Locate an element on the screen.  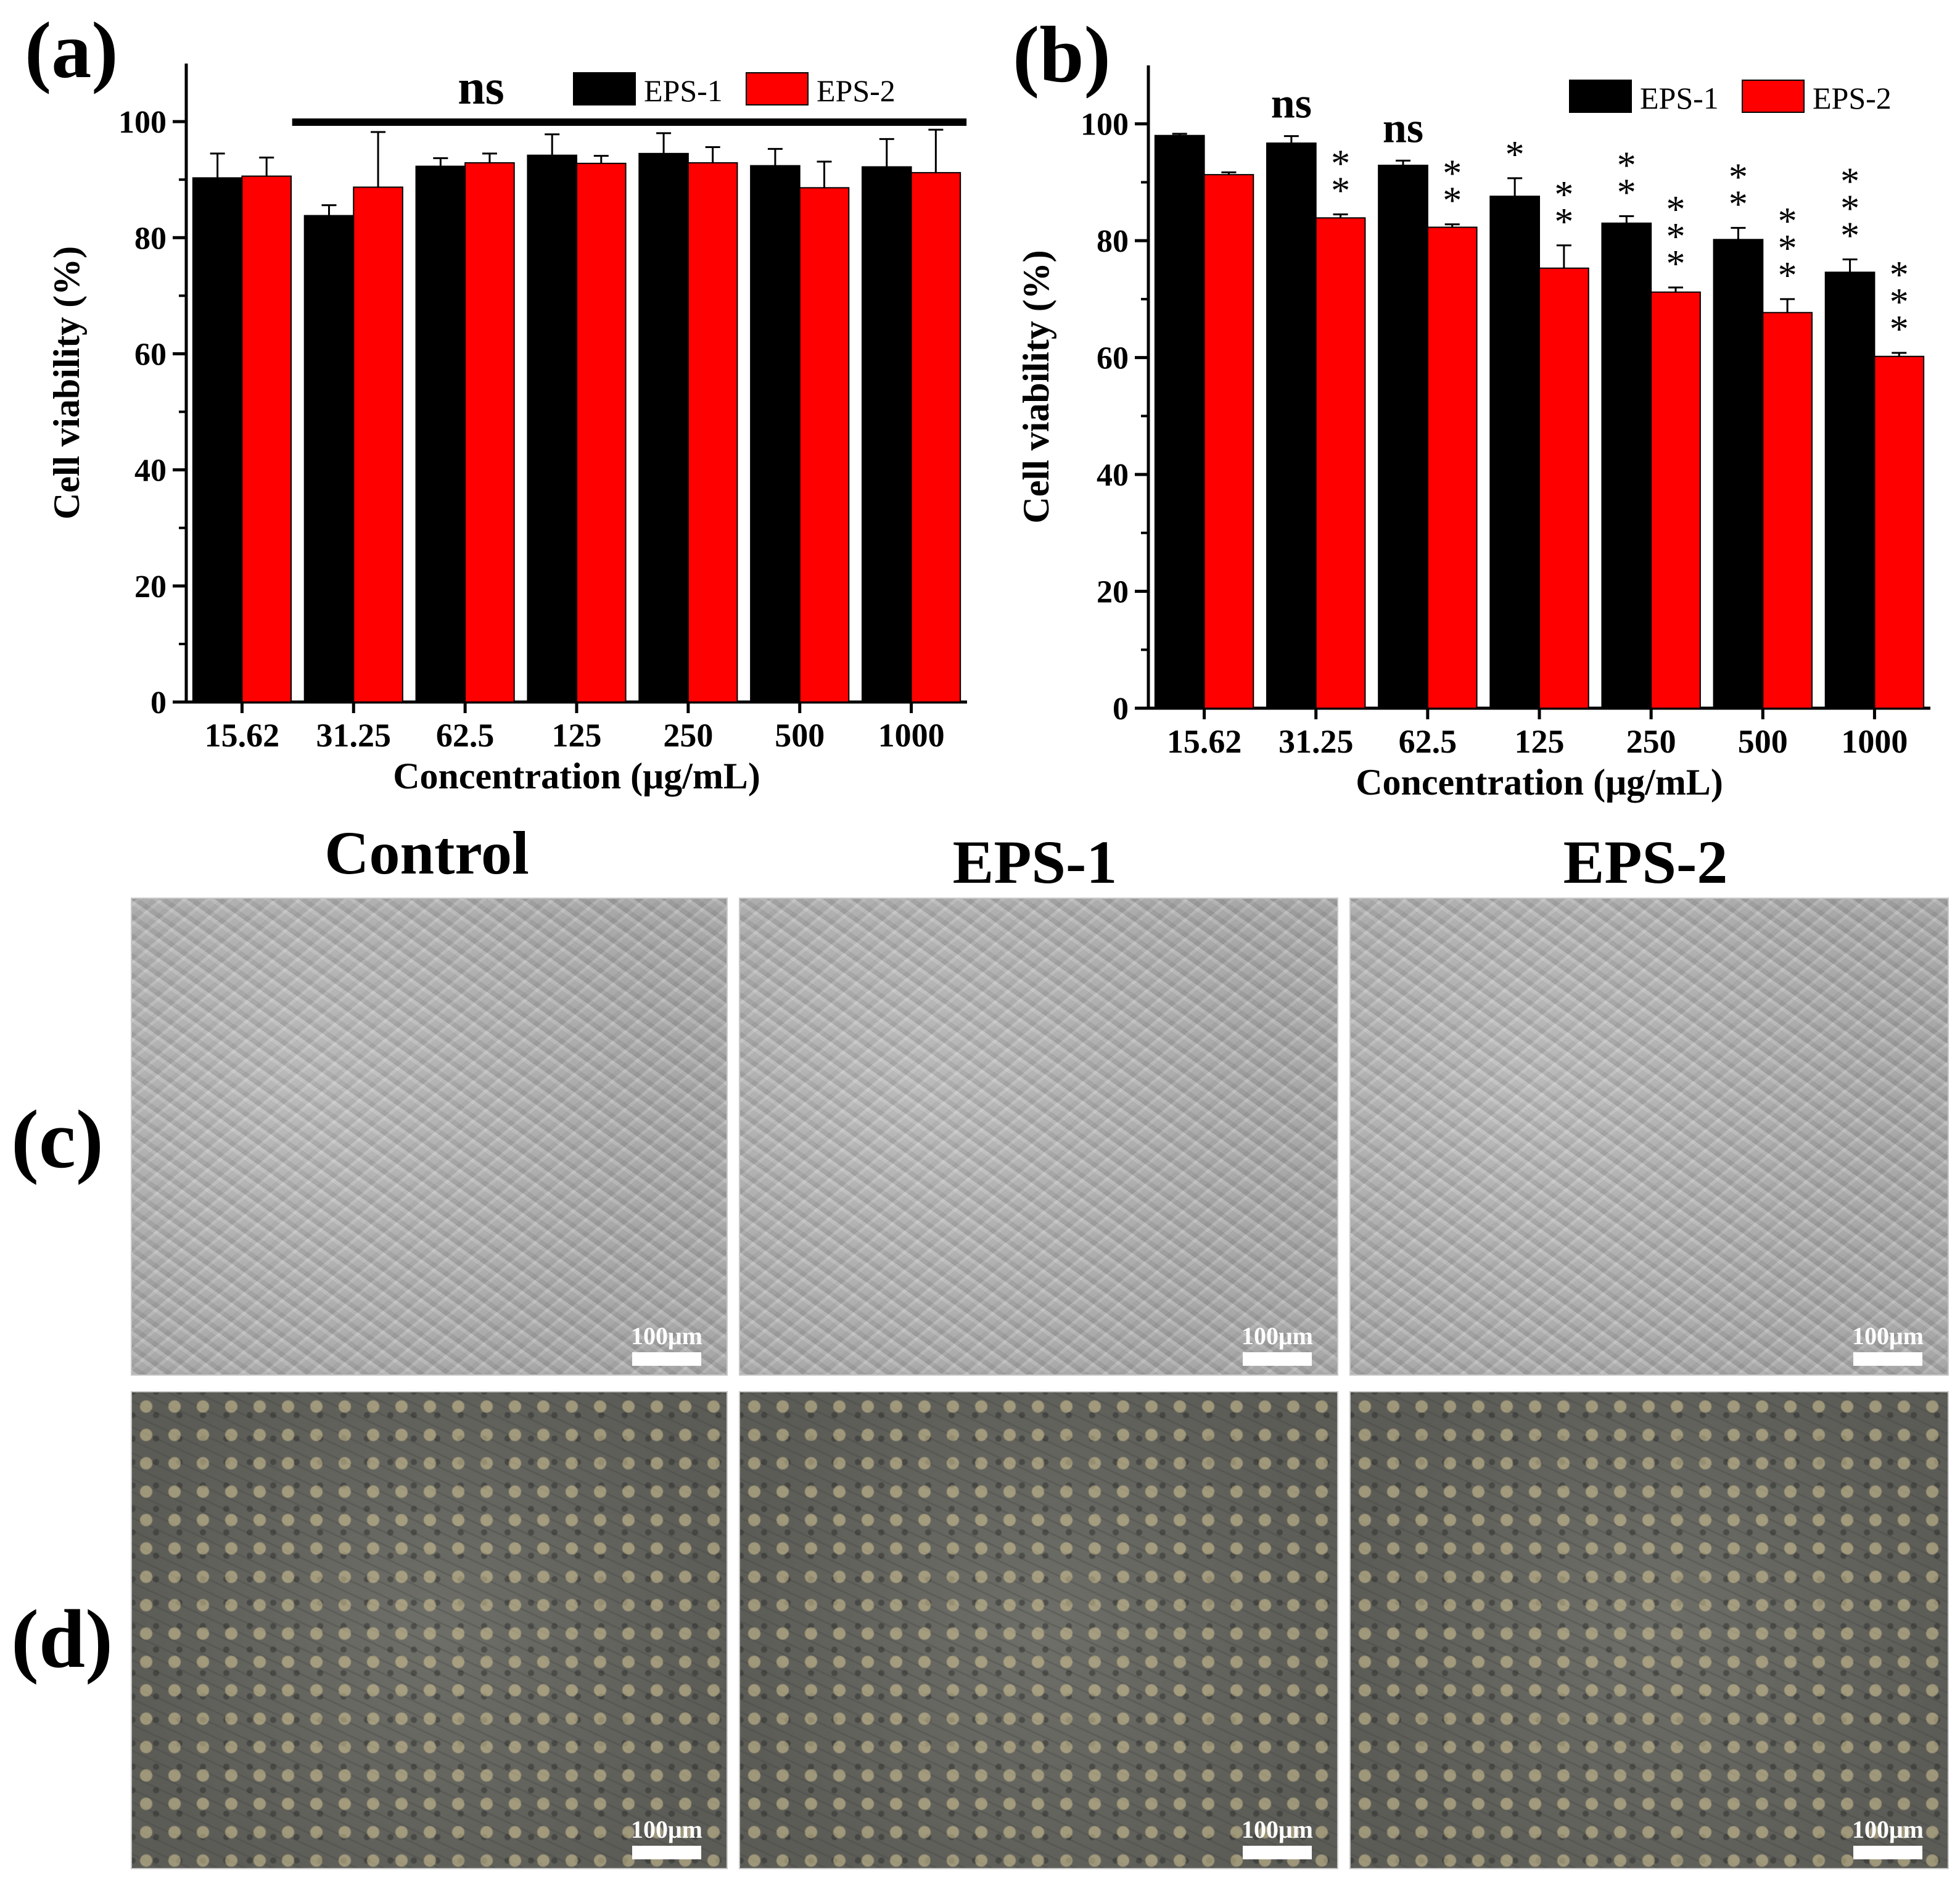
micrograph-d-eps-2: 100μm is located at coordinates (1649, 1630).